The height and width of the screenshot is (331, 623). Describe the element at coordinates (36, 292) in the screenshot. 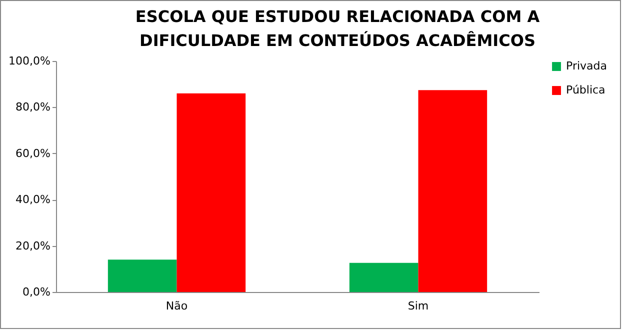

I see `y-tick-label: 0,0%` at that location.